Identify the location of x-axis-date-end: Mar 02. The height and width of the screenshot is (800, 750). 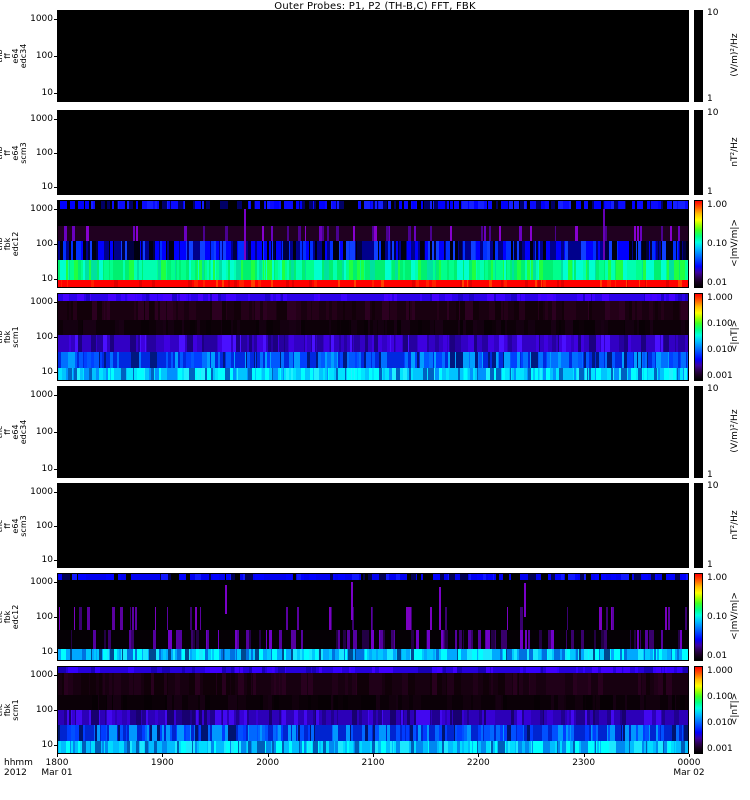
(689, 773).